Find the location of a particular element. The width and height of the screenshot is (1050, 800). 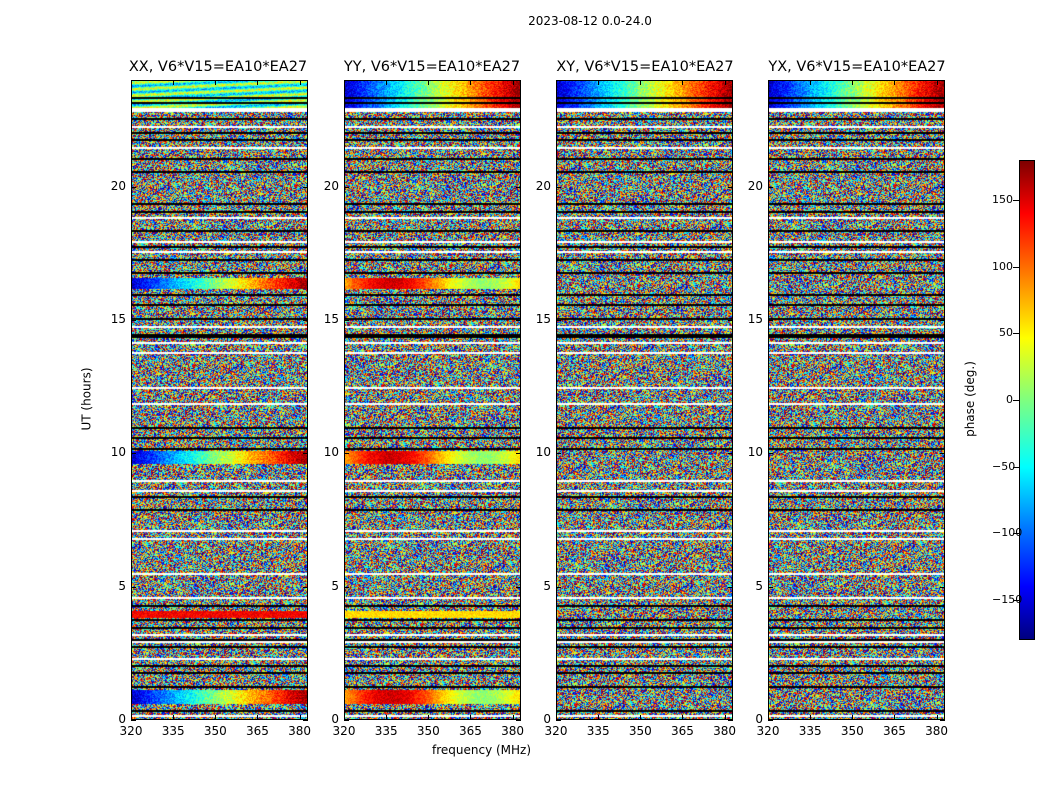

heatmap-canvas-yx is located at coordinates (856, 400).